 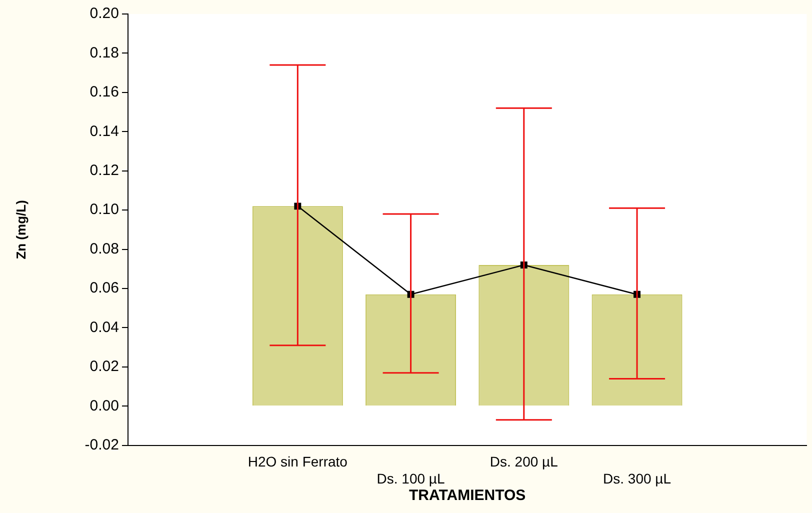 What do you see at coordinates (637, 478) in the screenshot?
I see `x-tick-label: Ds. 300 µL` at bounding box center [637, 478].